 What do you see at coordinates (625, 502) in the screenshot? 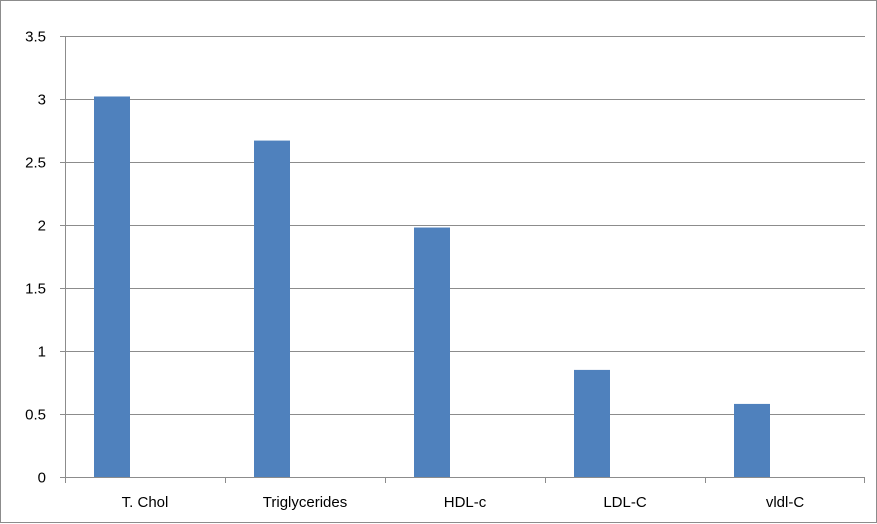
I see `x-tick-label: LDL-C` at bounding box center [625, 502].